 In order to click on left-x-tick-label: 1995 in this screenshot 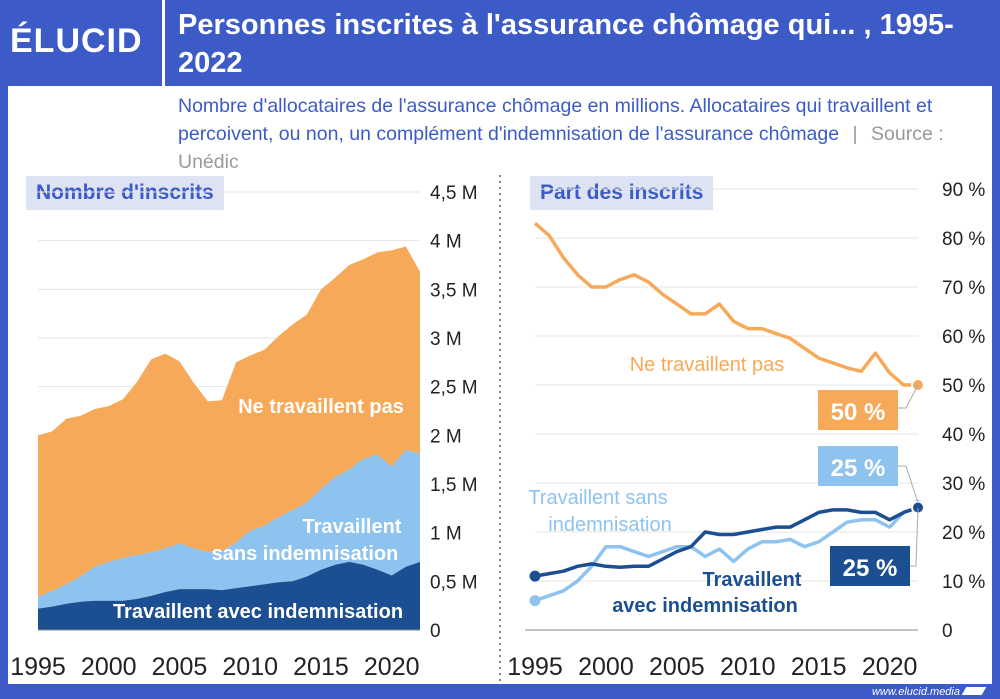, I will do `click(38, 667)`.